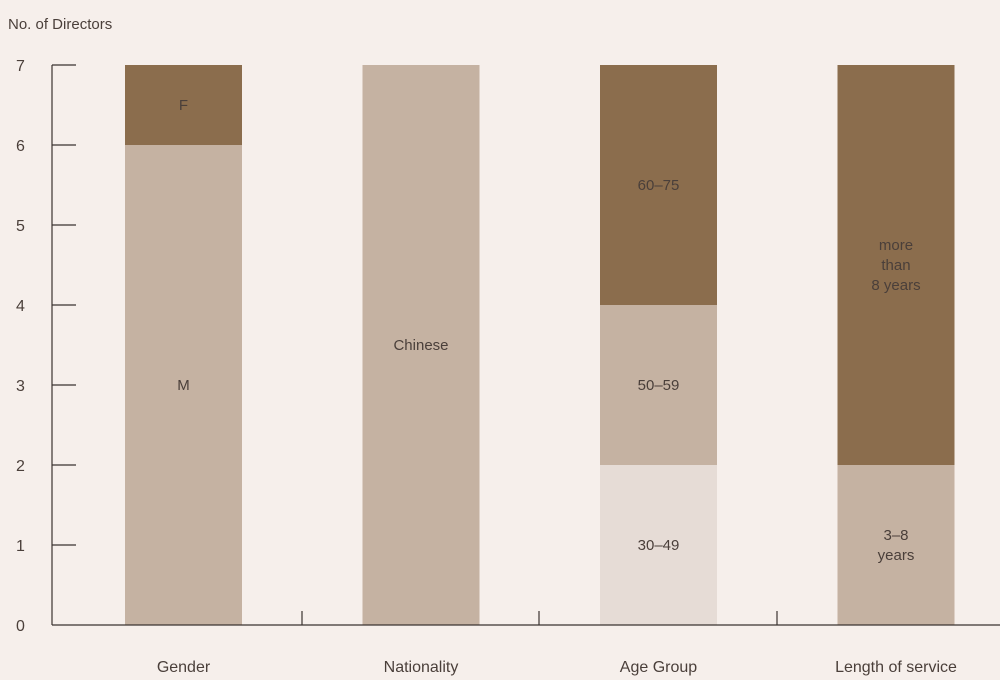 Image resolution: width=1000 pixels, height=680 pixels. I want to click on bar-segment-label: M, so click(183, 385).